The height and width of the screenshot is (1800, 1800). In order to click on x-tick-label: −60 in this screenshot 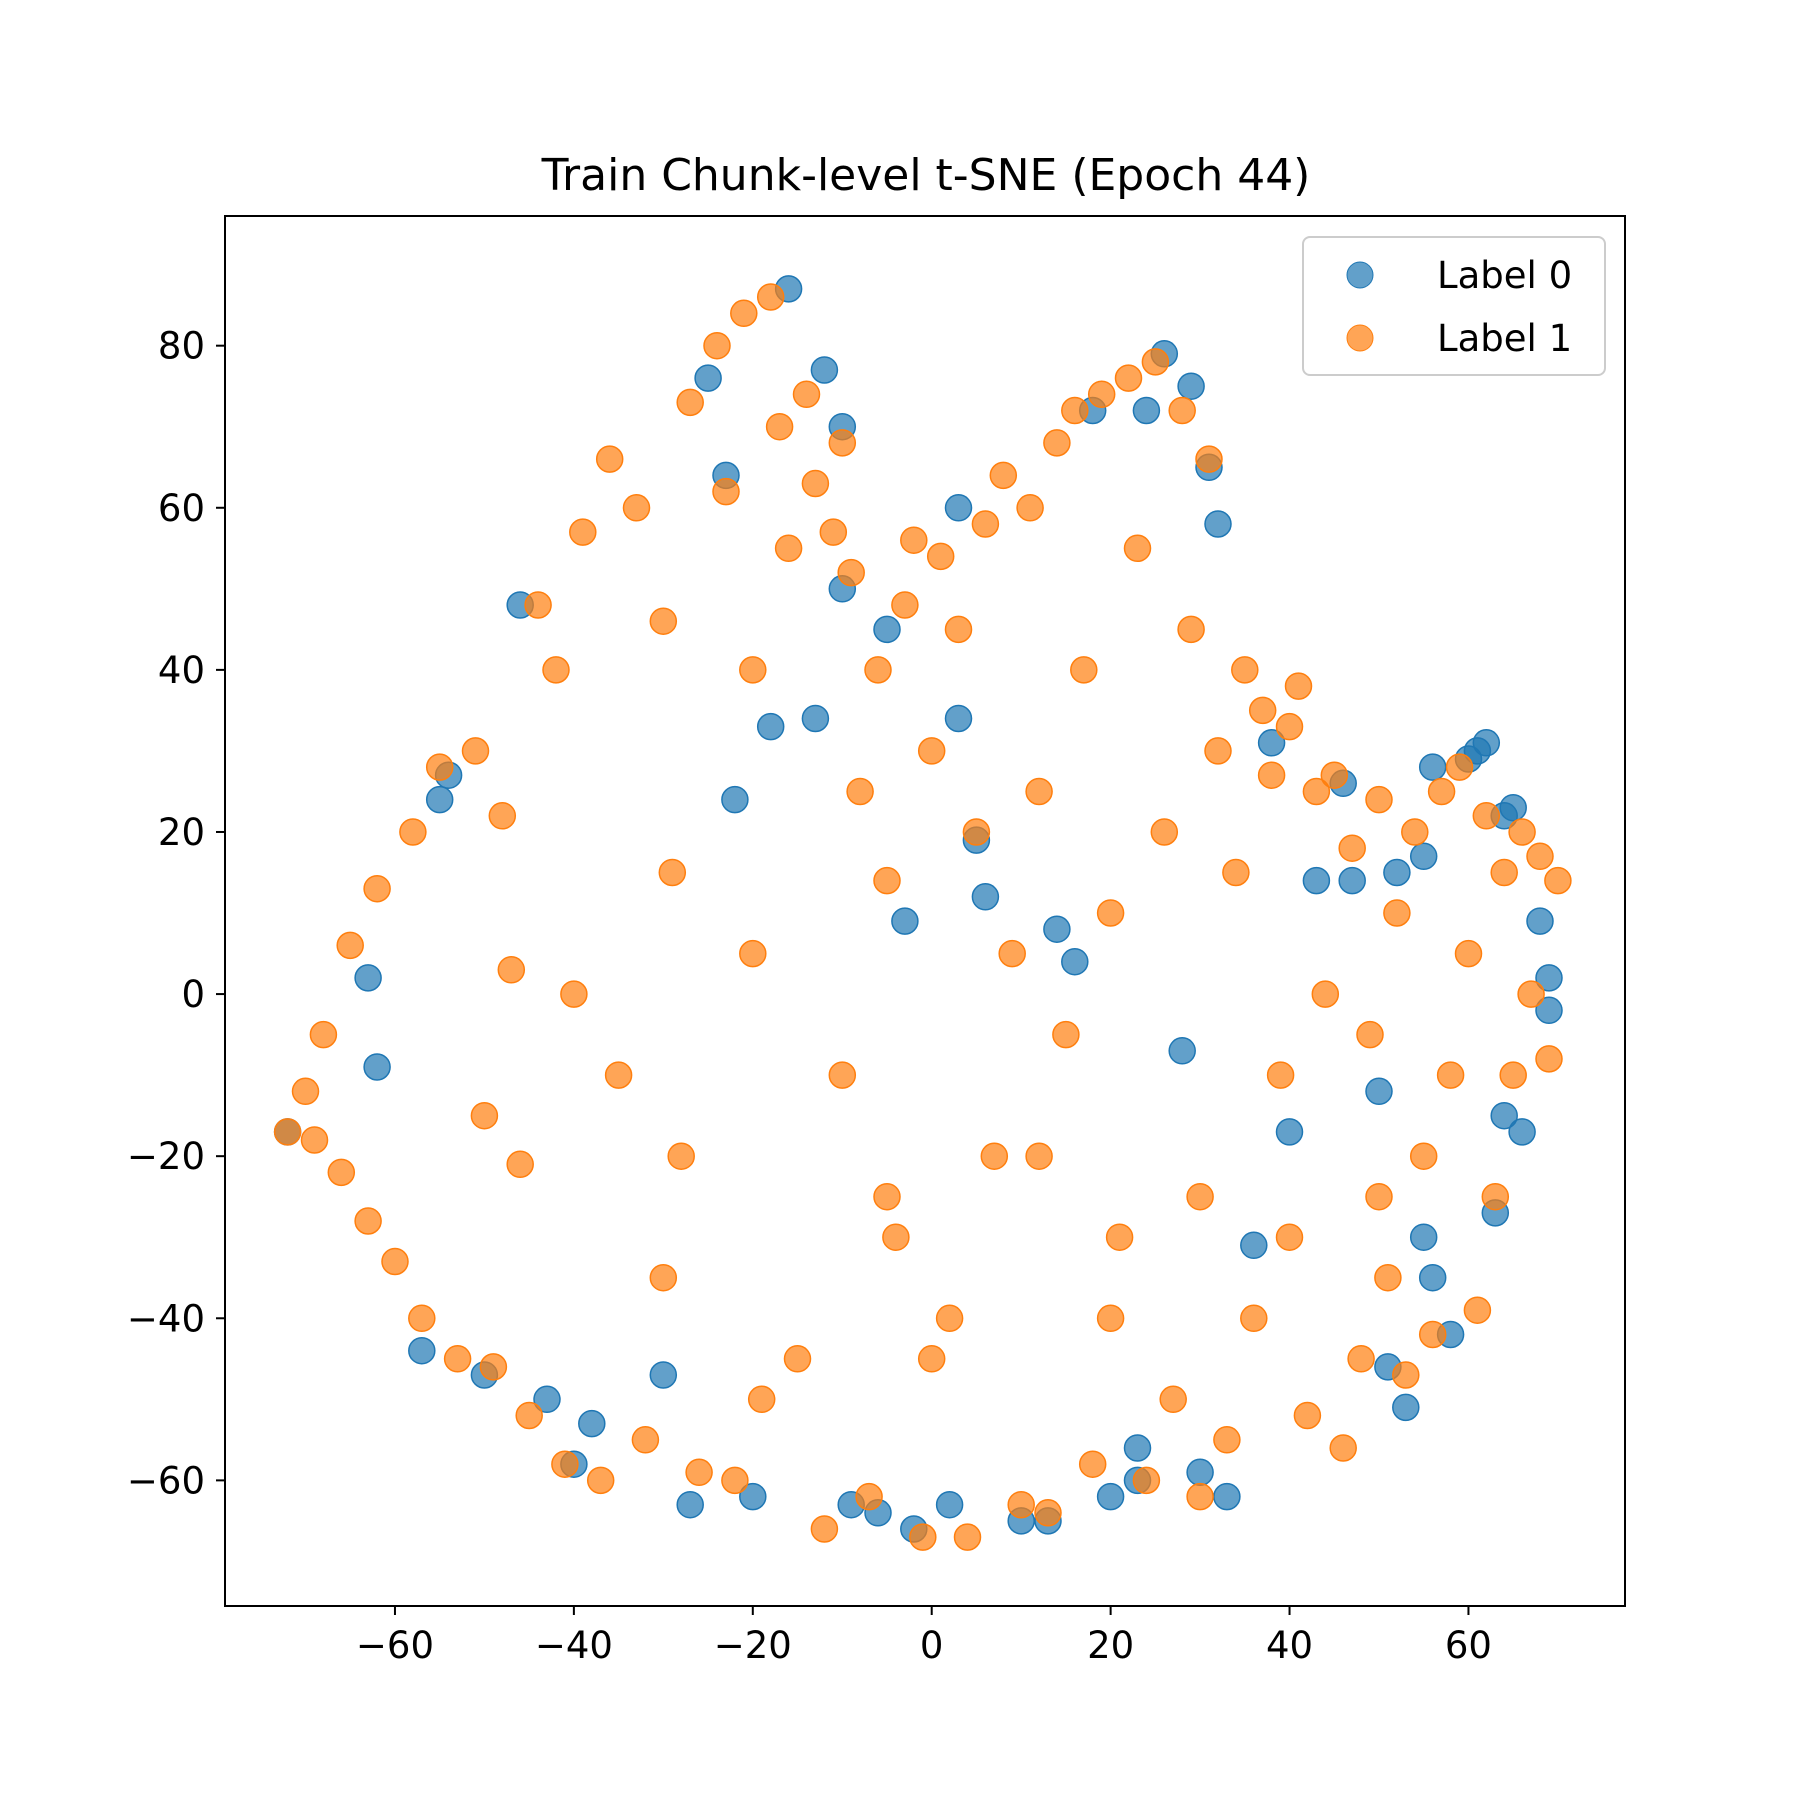, I will do `click(395, 1645)`.